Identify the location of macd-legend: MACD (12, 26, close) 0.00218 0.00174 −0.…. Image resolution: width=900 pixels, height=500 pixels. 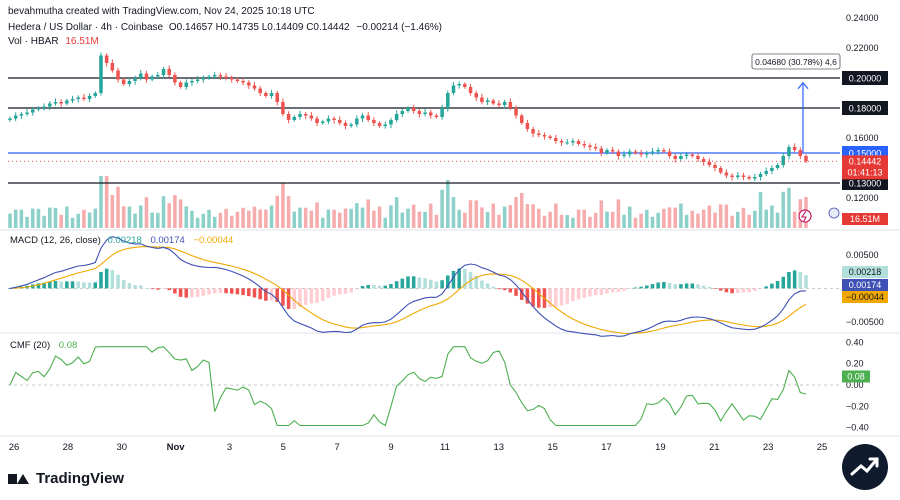
(121, 240).